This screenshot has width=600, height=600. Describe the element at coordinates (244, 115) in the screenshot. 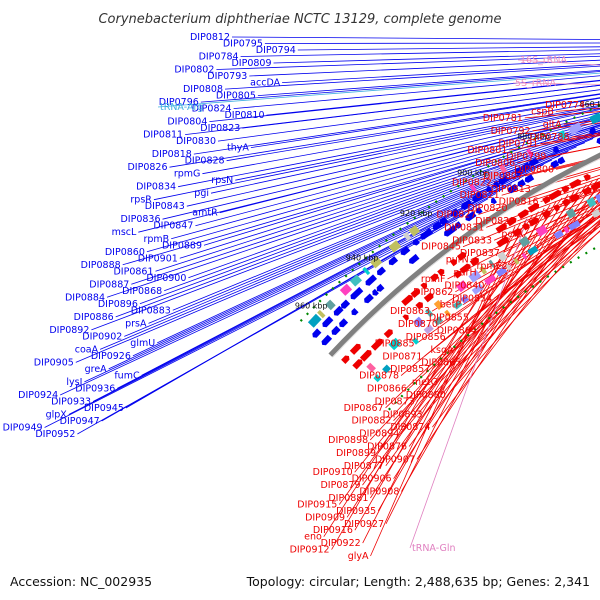

I see `gene-label: DIP0810` at that location.